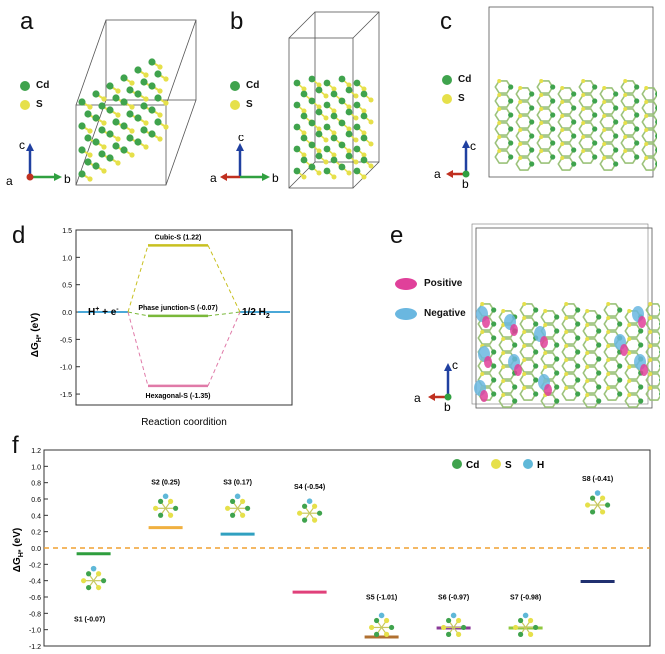  Describe the element at coordinates (39, 104) in the screenshot. I see `panel-a-legend-s: S` at that location.